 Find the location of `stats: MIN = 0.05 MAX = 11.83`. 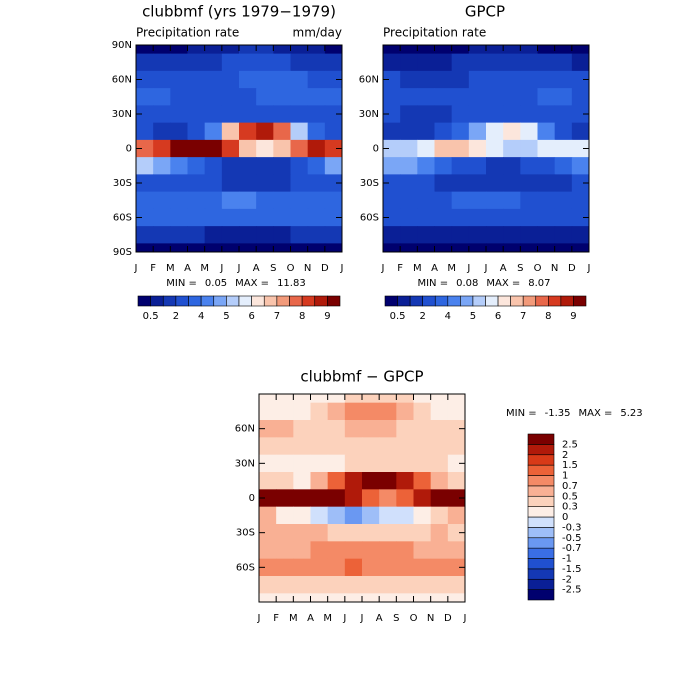

stats: MIN = 0.05 MAX = 11.83 is located at coordinates (235, 283).